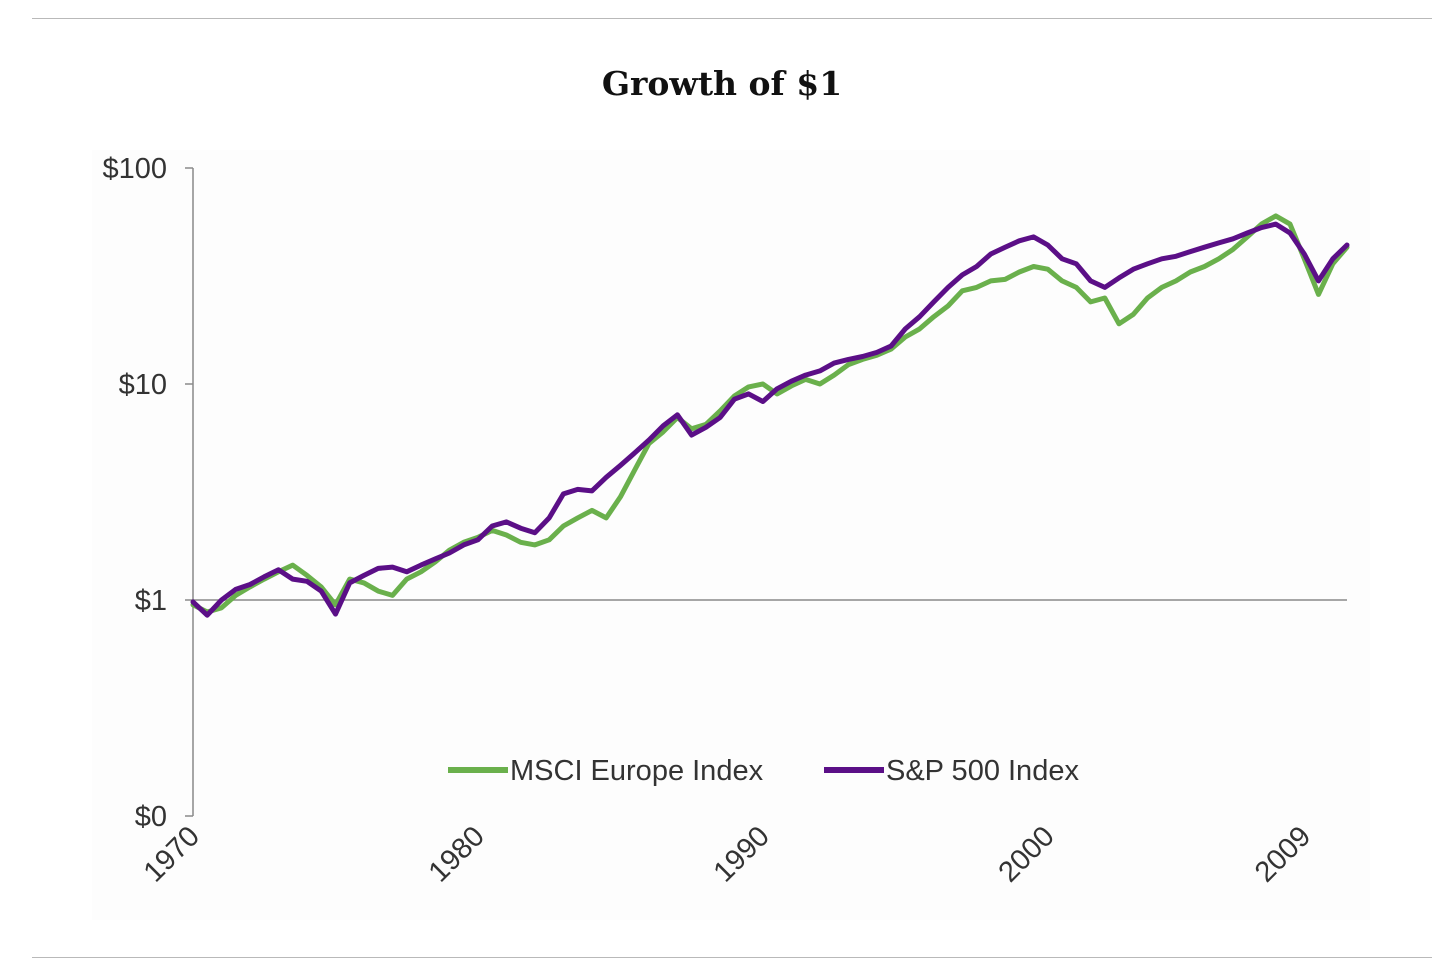 This screenshot has height=972, width=1444. Describe the element at coordinates (151, 601) in the screenshot. I see `y-tick-label: $1` at that location.